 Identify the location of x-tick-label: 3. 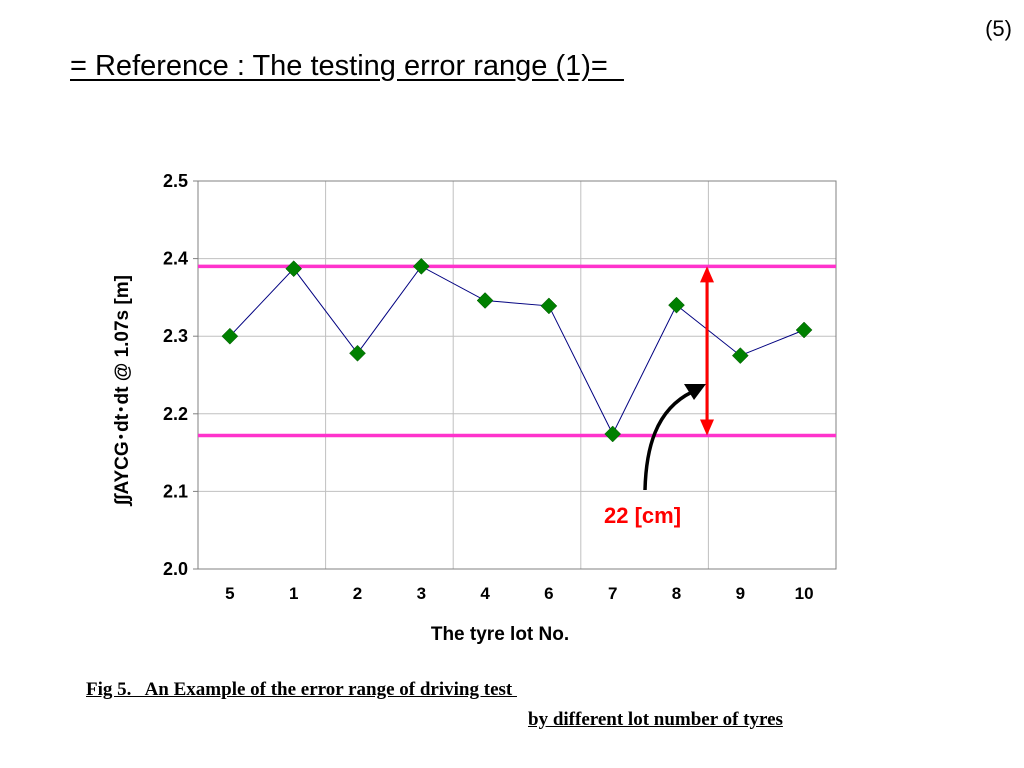
(421, 593).